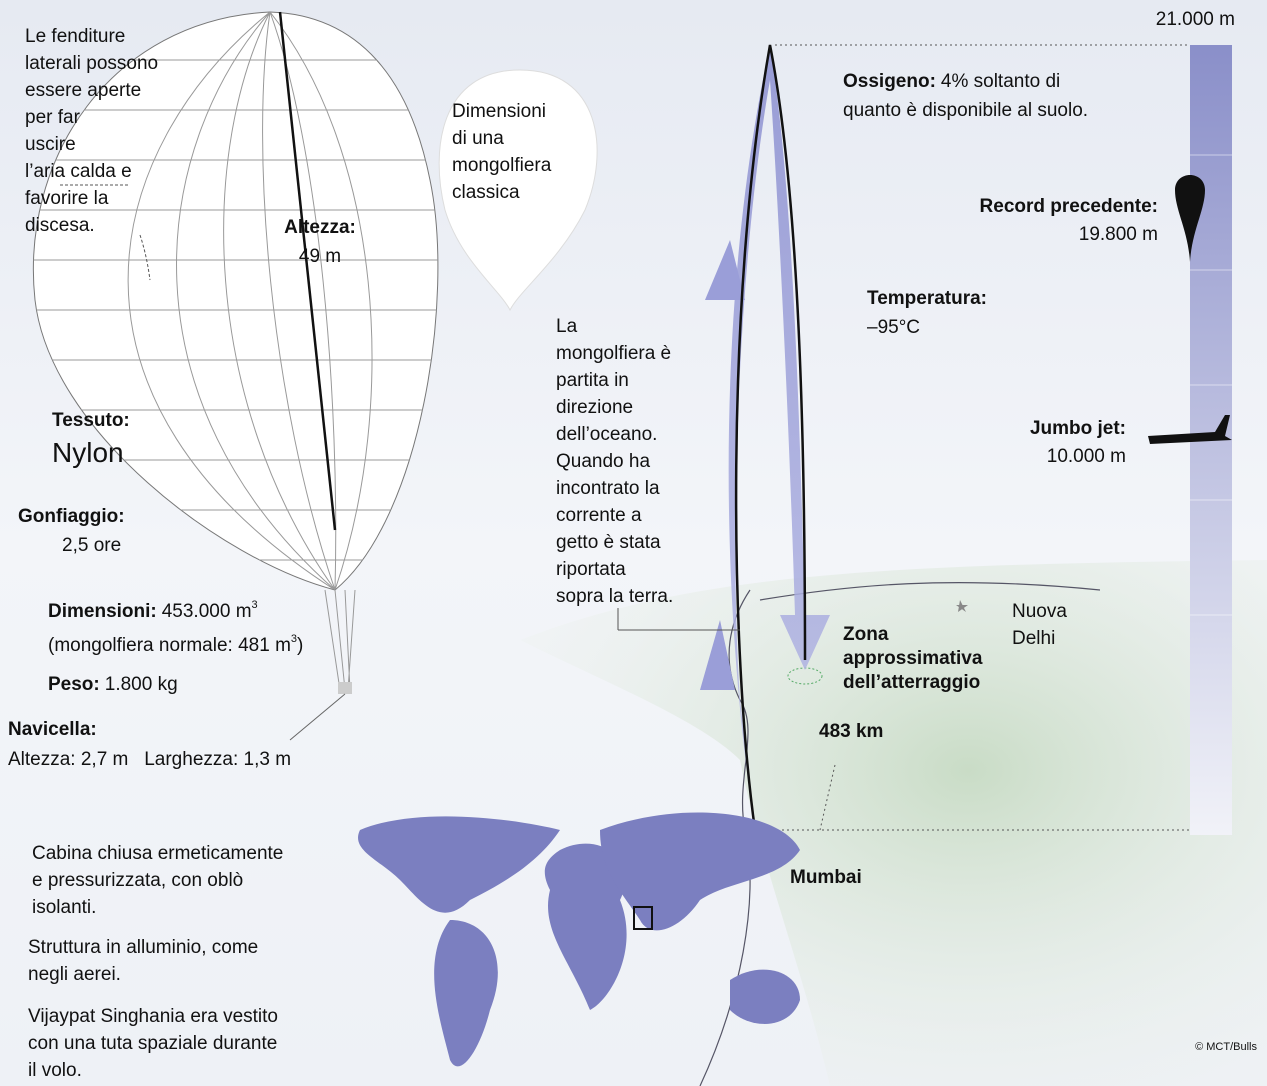  I want to click on note-line: laterali possono, so click(91, 63).